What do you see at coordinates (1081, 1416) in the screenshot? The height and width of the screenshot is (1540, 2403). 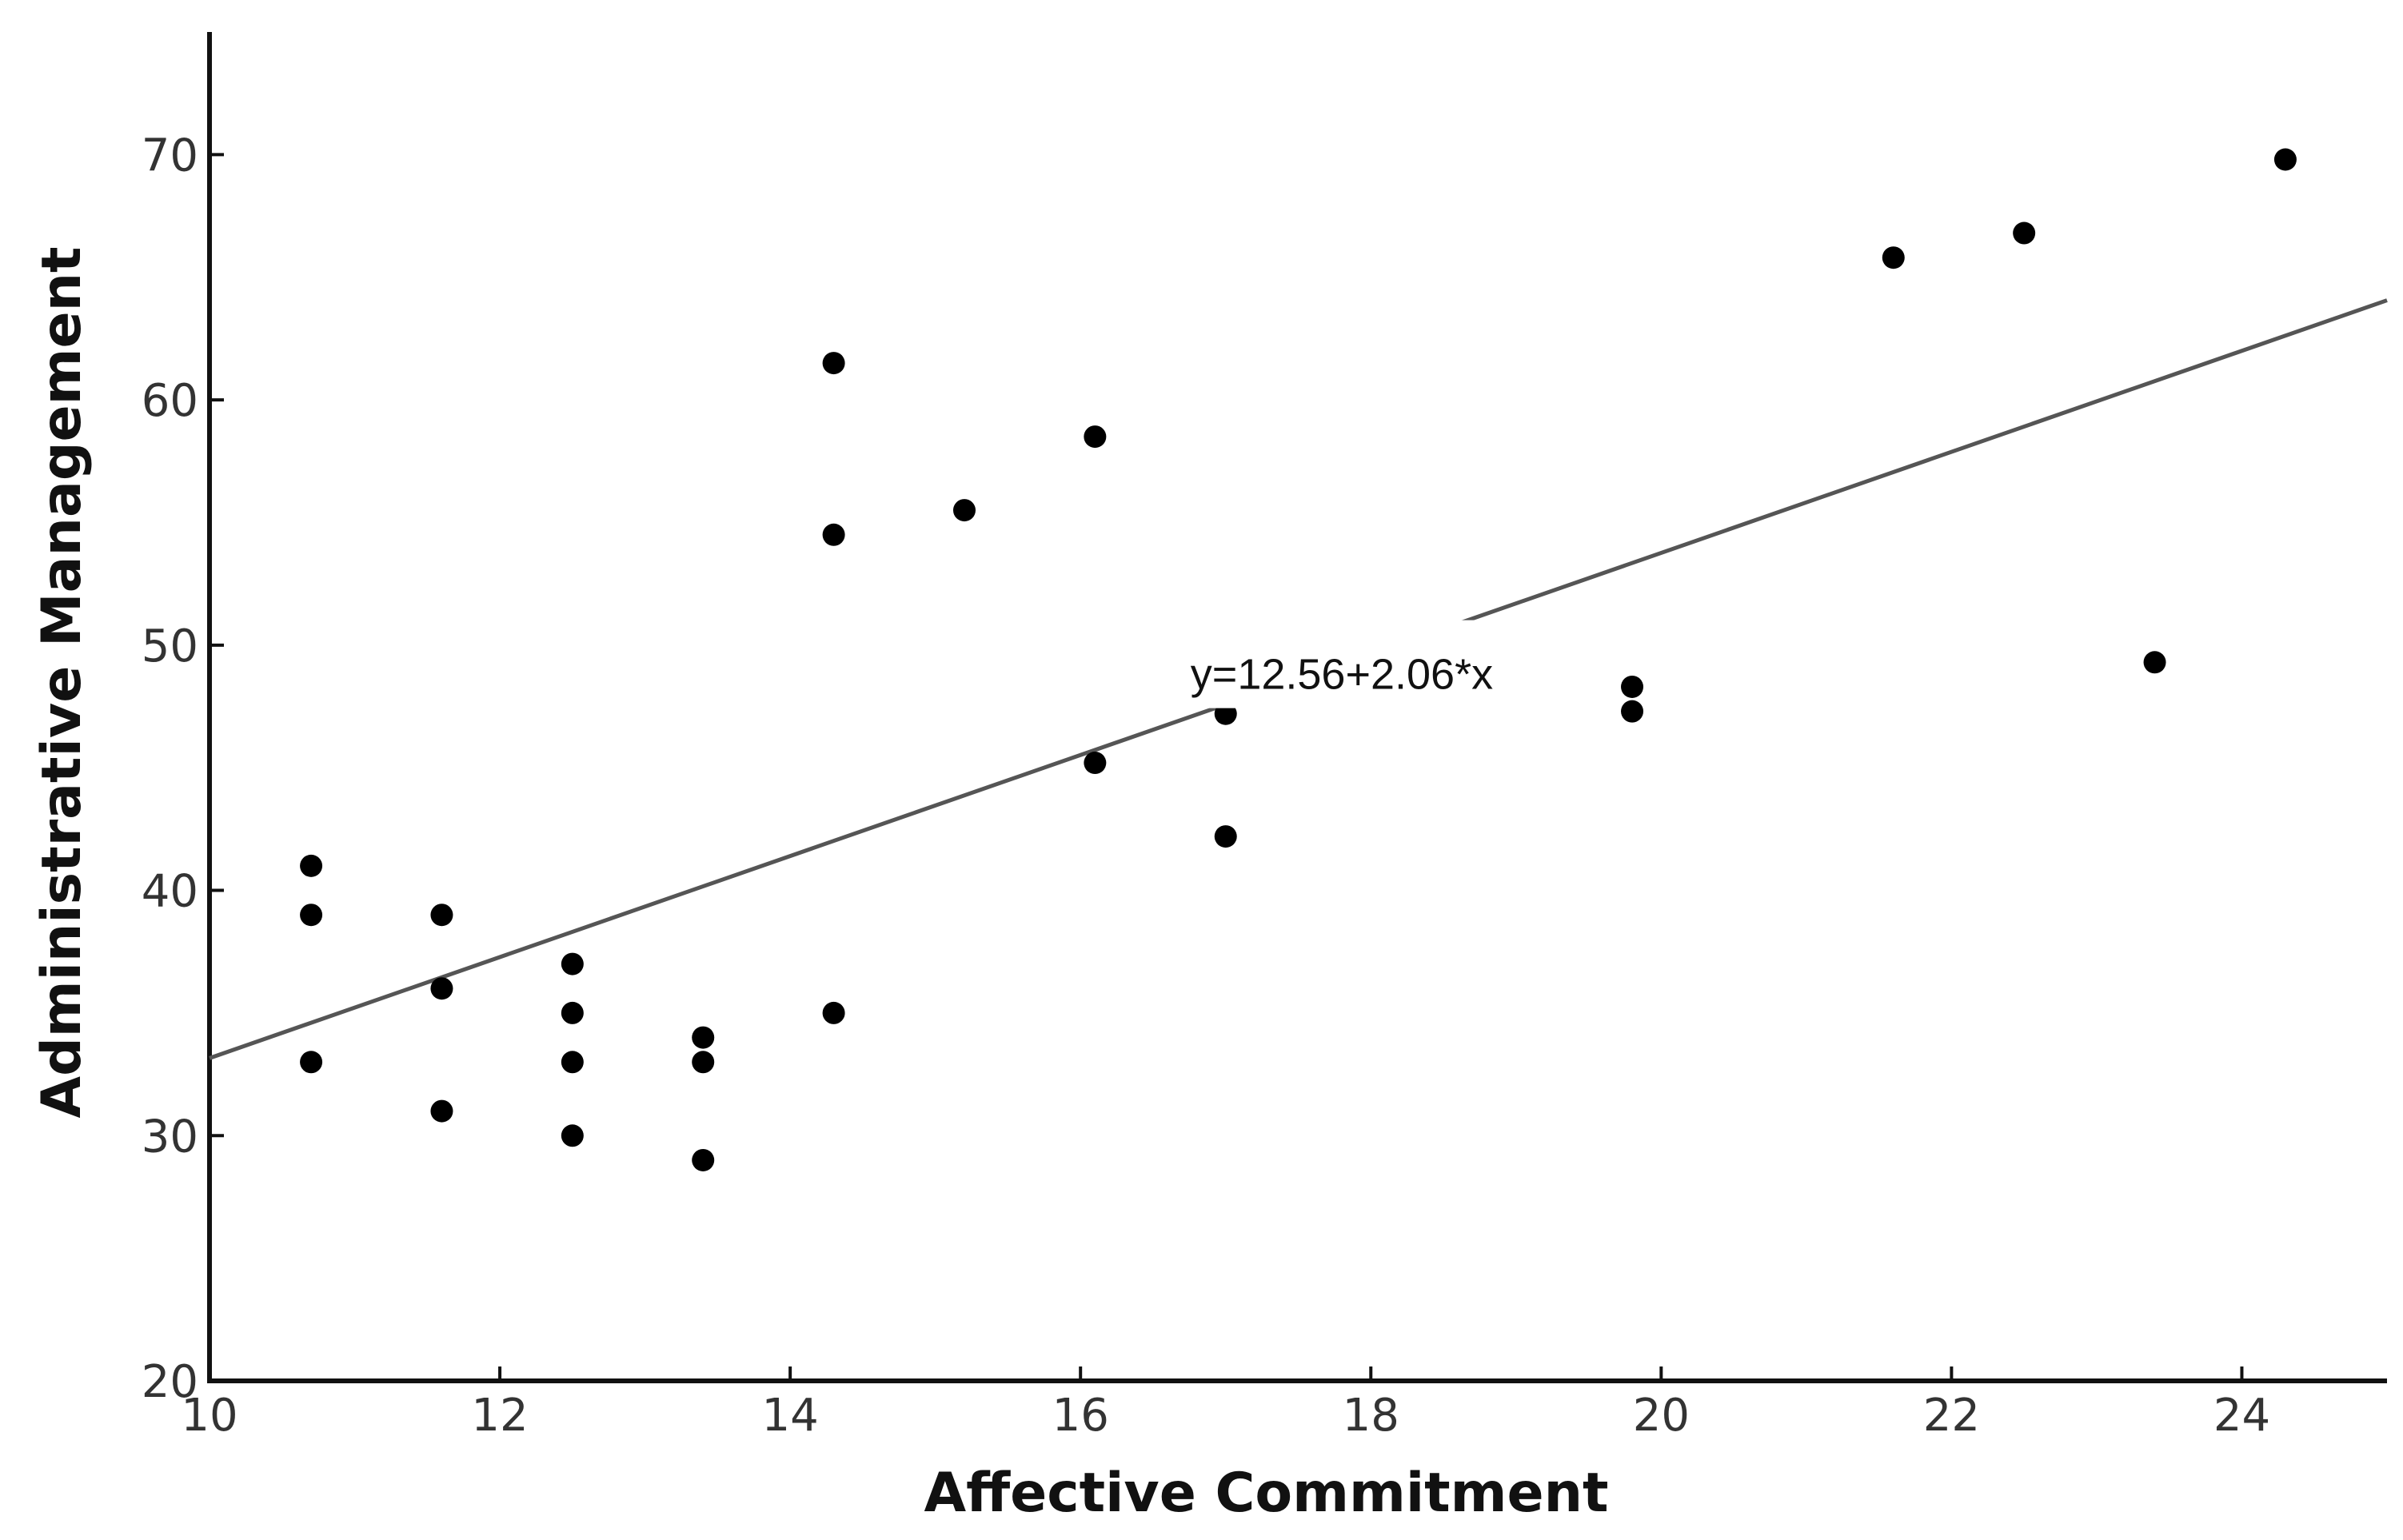 I see `x-tick-label: 16` at bounding box center [1081, 1416].